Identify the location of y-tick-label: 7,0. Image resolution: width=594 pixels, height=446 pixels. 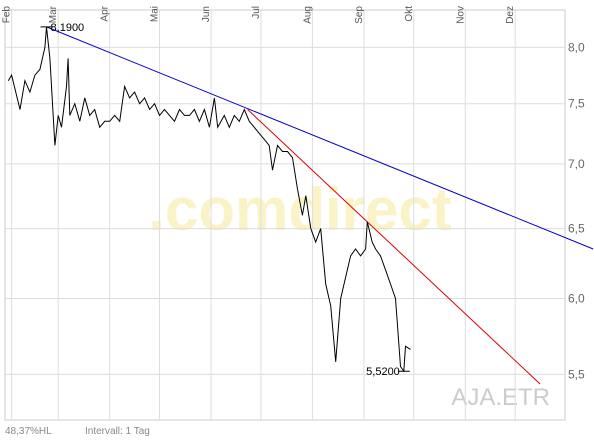
(576, 164).